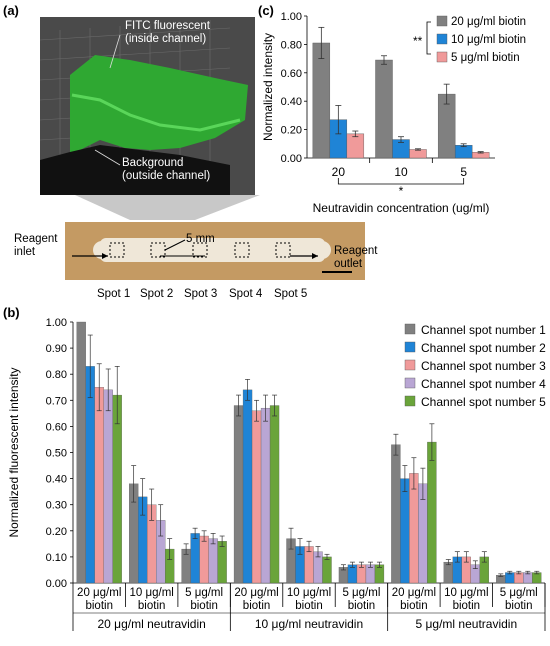  What do you see at coordinates (56, 532) in the screenshot?
I see `b-y-tick-label: 0.20` at bounding box center [56, 532].